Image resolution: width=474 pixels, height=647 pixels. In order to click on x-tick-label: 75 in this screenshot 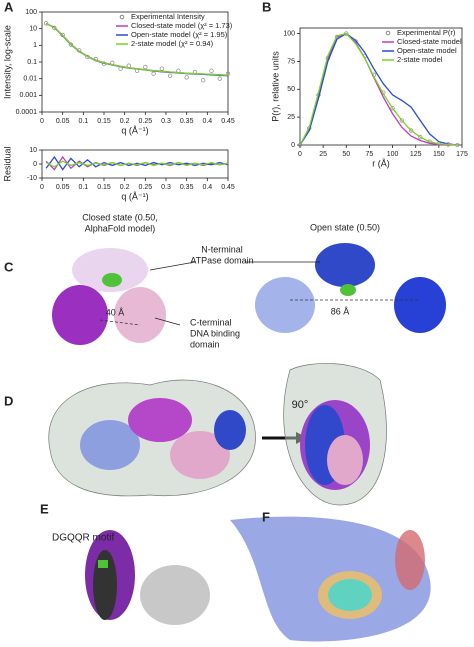, I will do `click(370, 154)`.